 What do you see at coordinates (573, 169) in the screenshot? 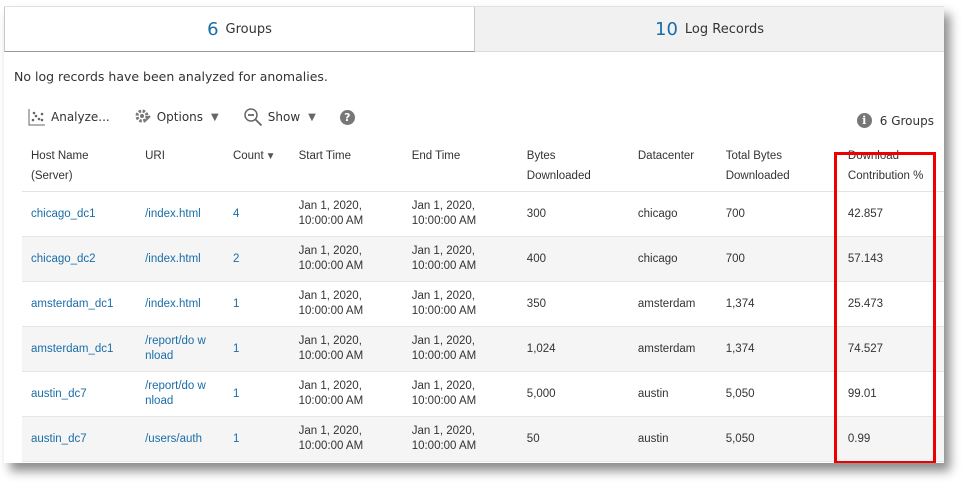
I see `column-header: Bytes Downloaded` at bounding box center [573, 169].